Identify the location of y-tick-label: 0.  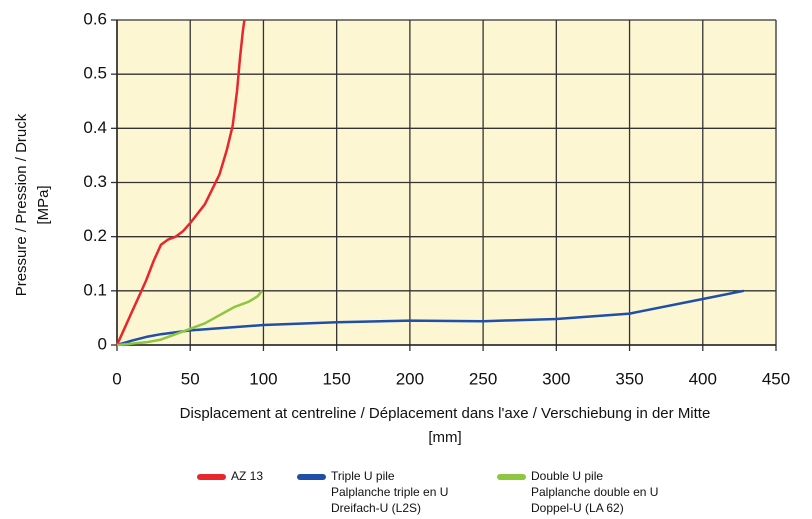
(102, 343).